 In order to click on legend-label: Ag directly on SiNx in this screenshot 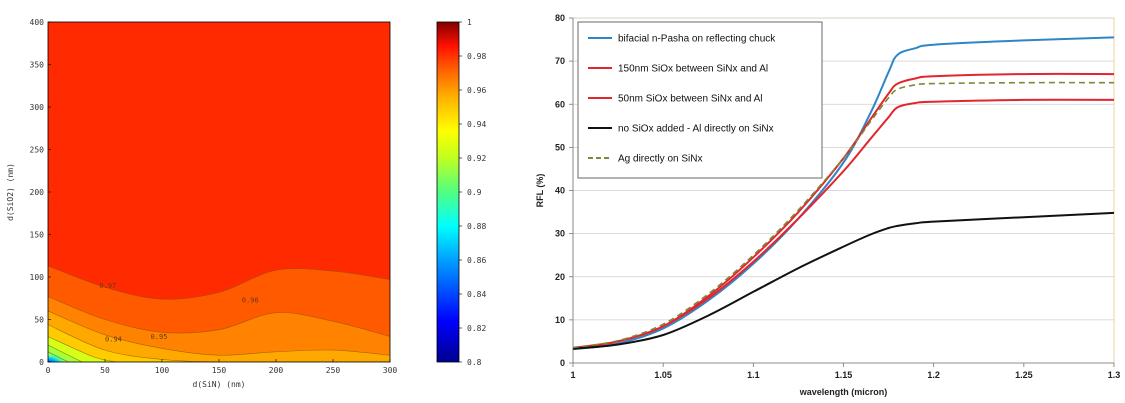, I will do `click(660, 159)`.